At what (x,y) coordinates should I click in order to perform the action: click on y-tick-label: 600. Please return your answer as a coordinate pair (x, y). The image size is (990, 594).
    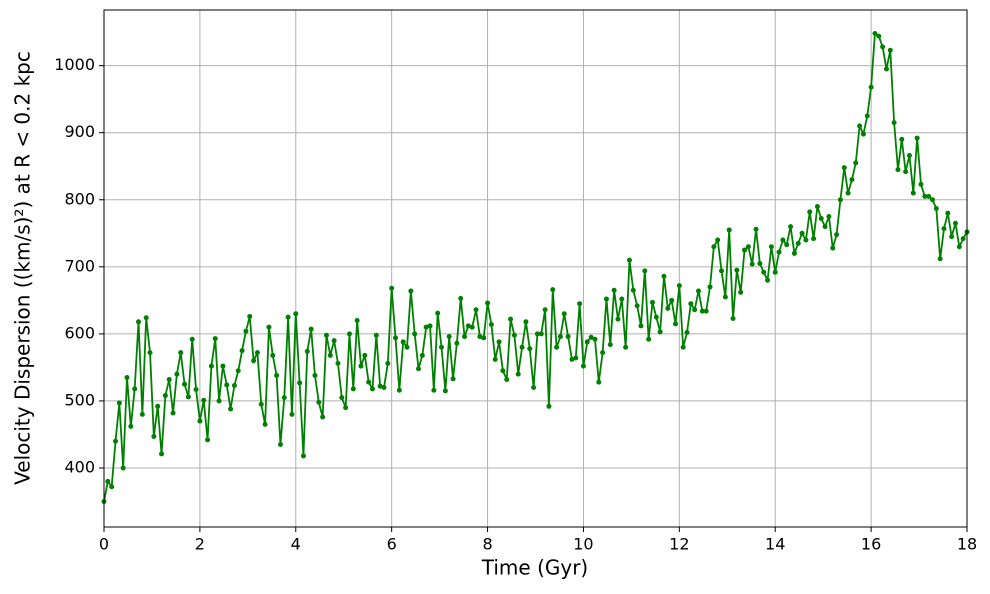
    Looking at the image, I should click on (79, 332).